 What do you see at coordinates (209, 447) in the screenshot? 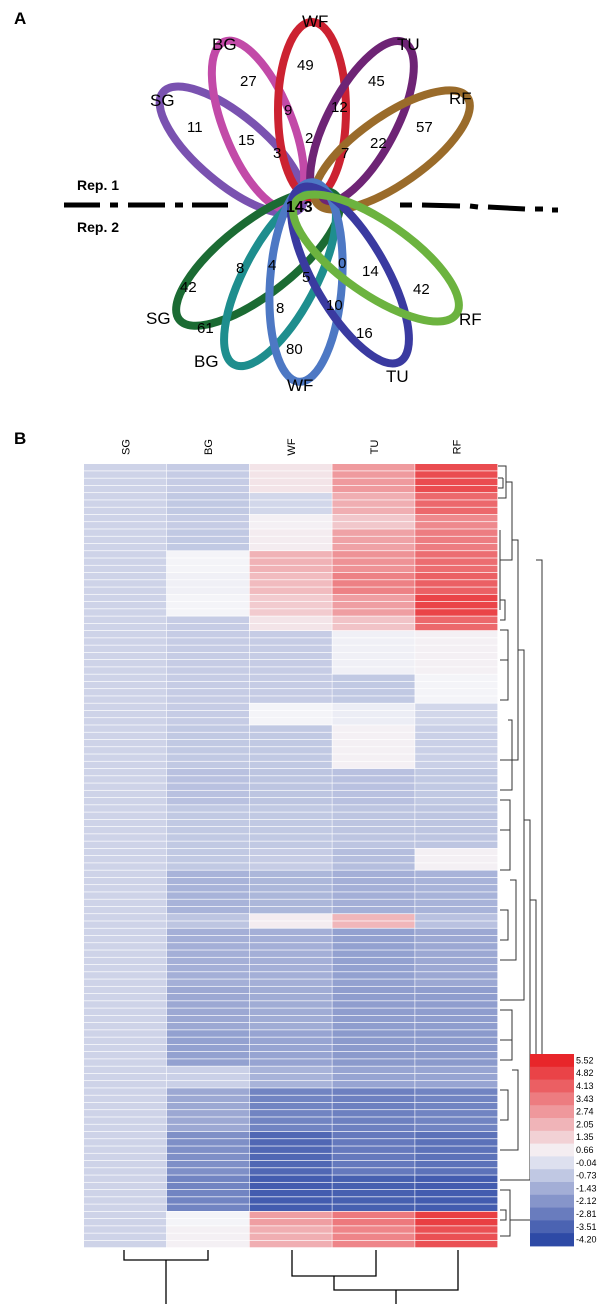
I see `column-label: BG` at bounding box center [209, 447].